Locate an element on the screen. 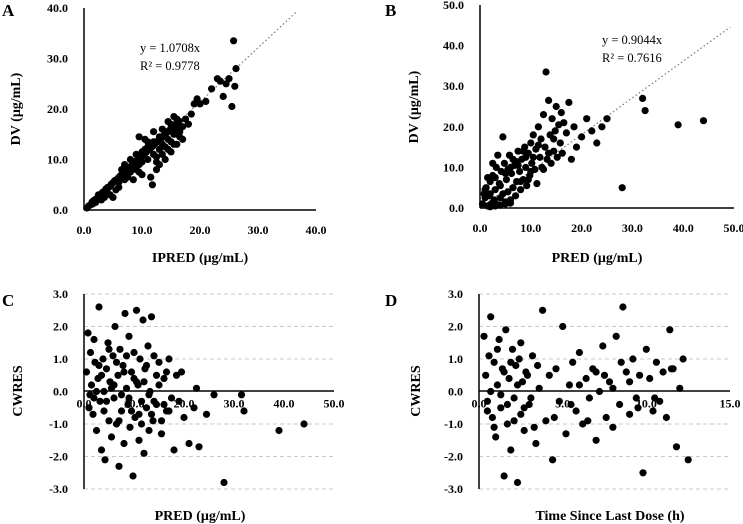  y-tick-label-c: 0.0 is located at coordinates (60, 392).